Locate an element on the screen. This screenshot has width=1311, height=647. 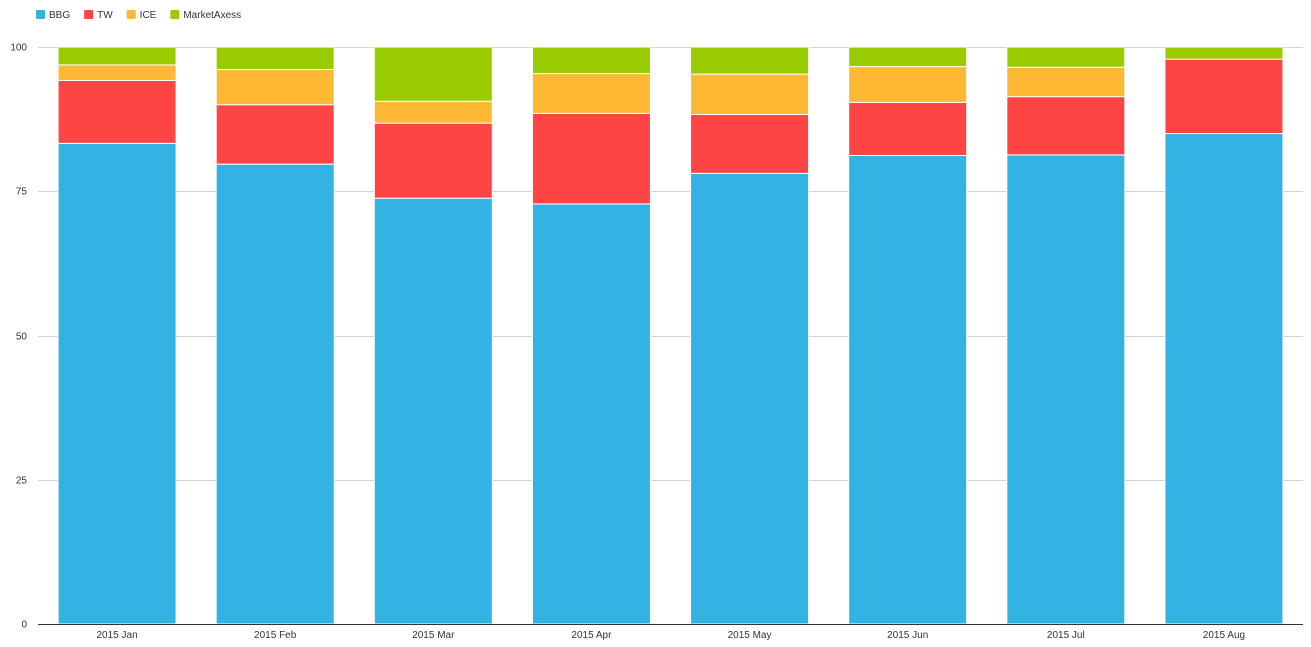
bar-tw-2015-aug is located at coordinates (1224, 96).